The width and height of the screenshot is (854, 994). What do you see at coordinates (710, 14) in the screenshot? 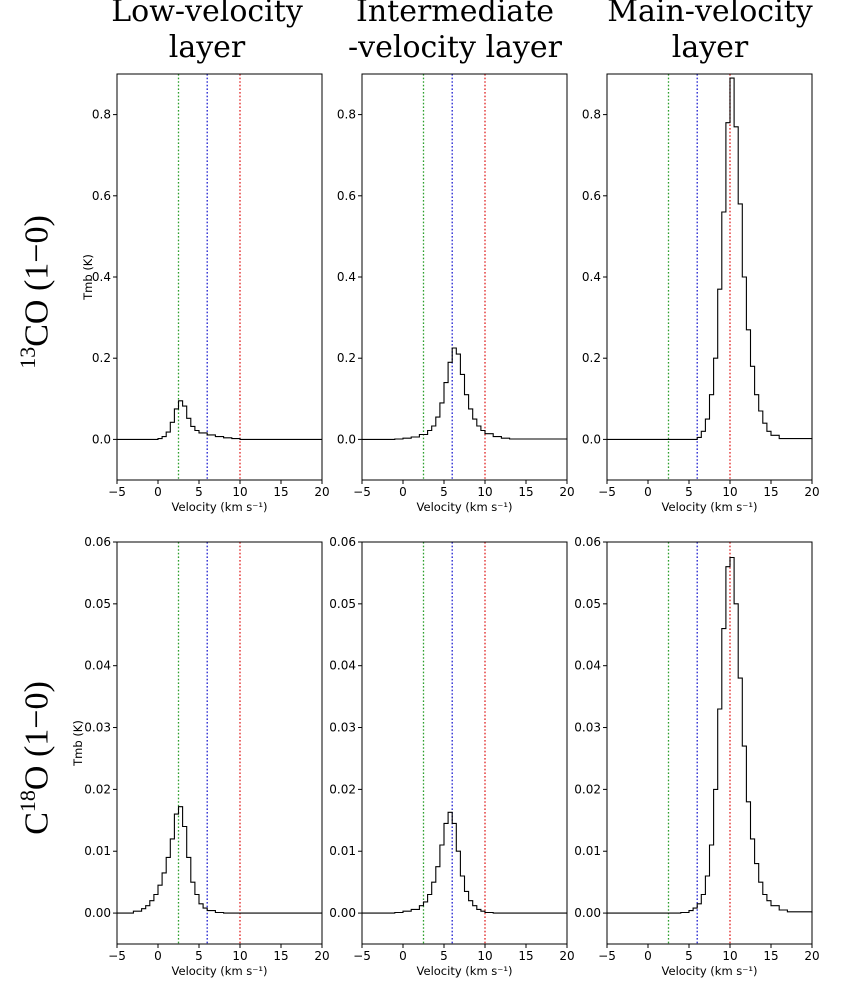
I see `column-title-line-1: Main-velocity` at bounding box center [710, 14].